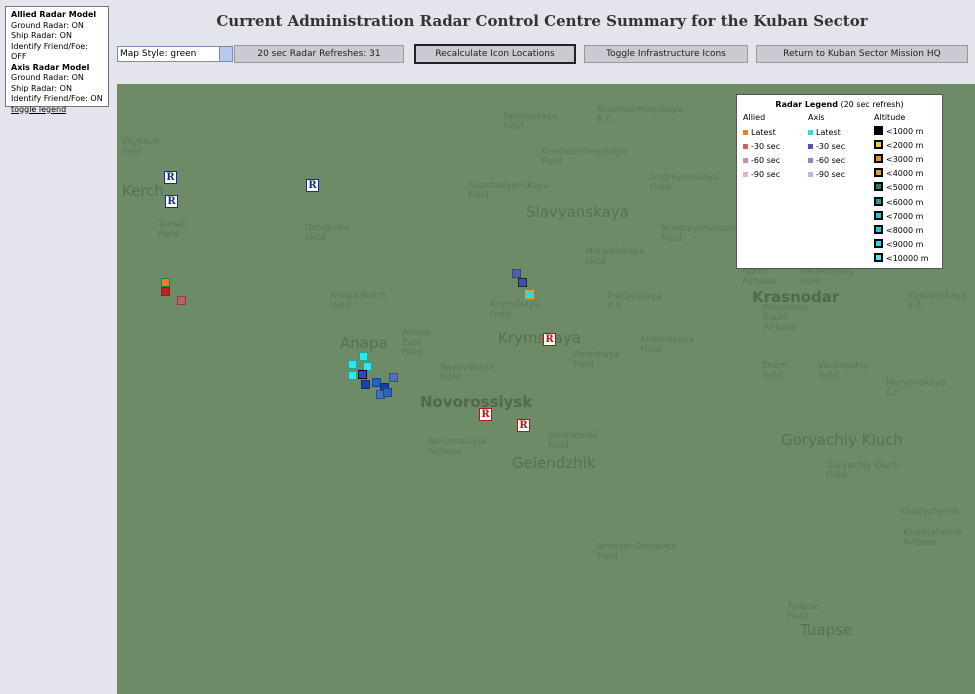 This screenshot has width=975, height=694. I want to click on altitude-label: <9000 m, so click(905, 244).